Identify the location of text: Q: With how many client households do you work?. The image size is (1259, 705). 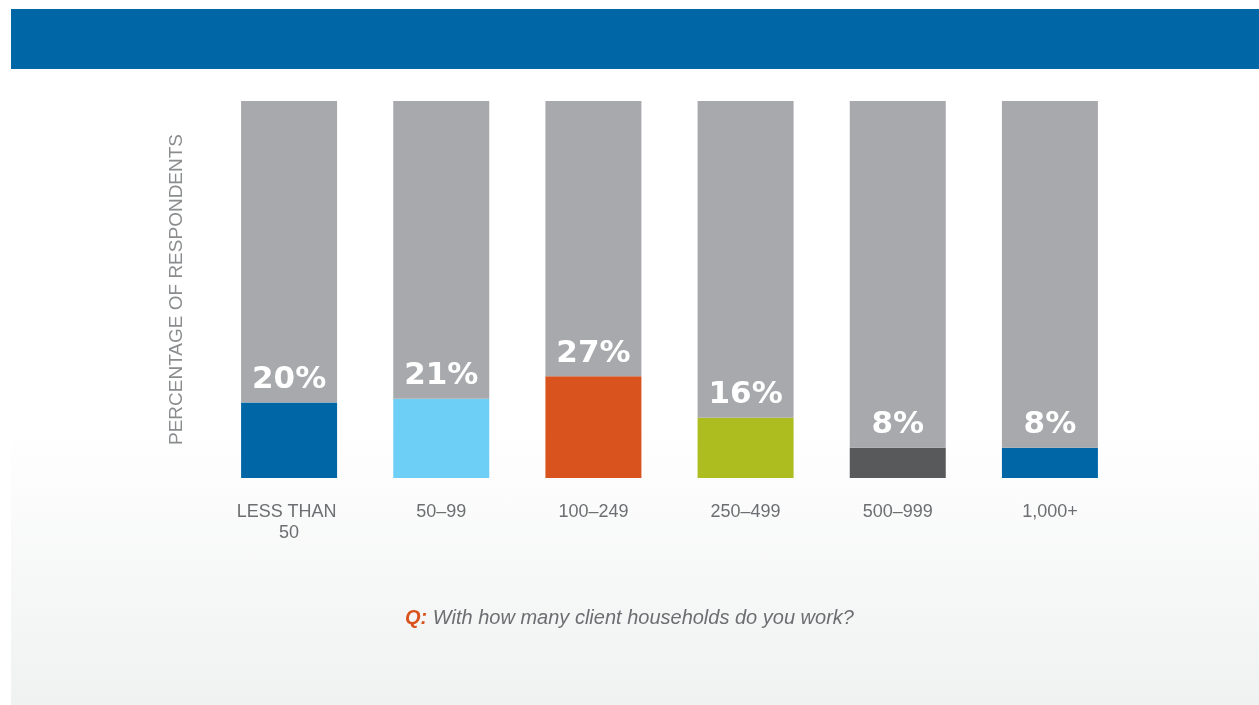
(630, 617).